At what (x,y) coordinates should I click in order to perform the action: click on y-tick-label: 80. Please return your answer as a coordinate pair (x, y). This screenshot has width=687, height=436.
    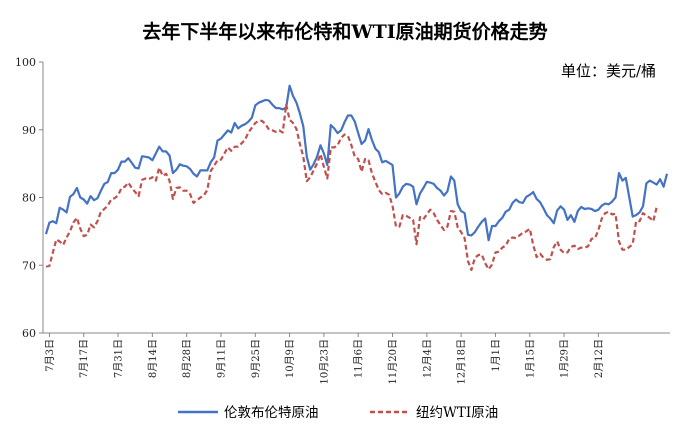
    Looking at the image, I should click on (29, 198).